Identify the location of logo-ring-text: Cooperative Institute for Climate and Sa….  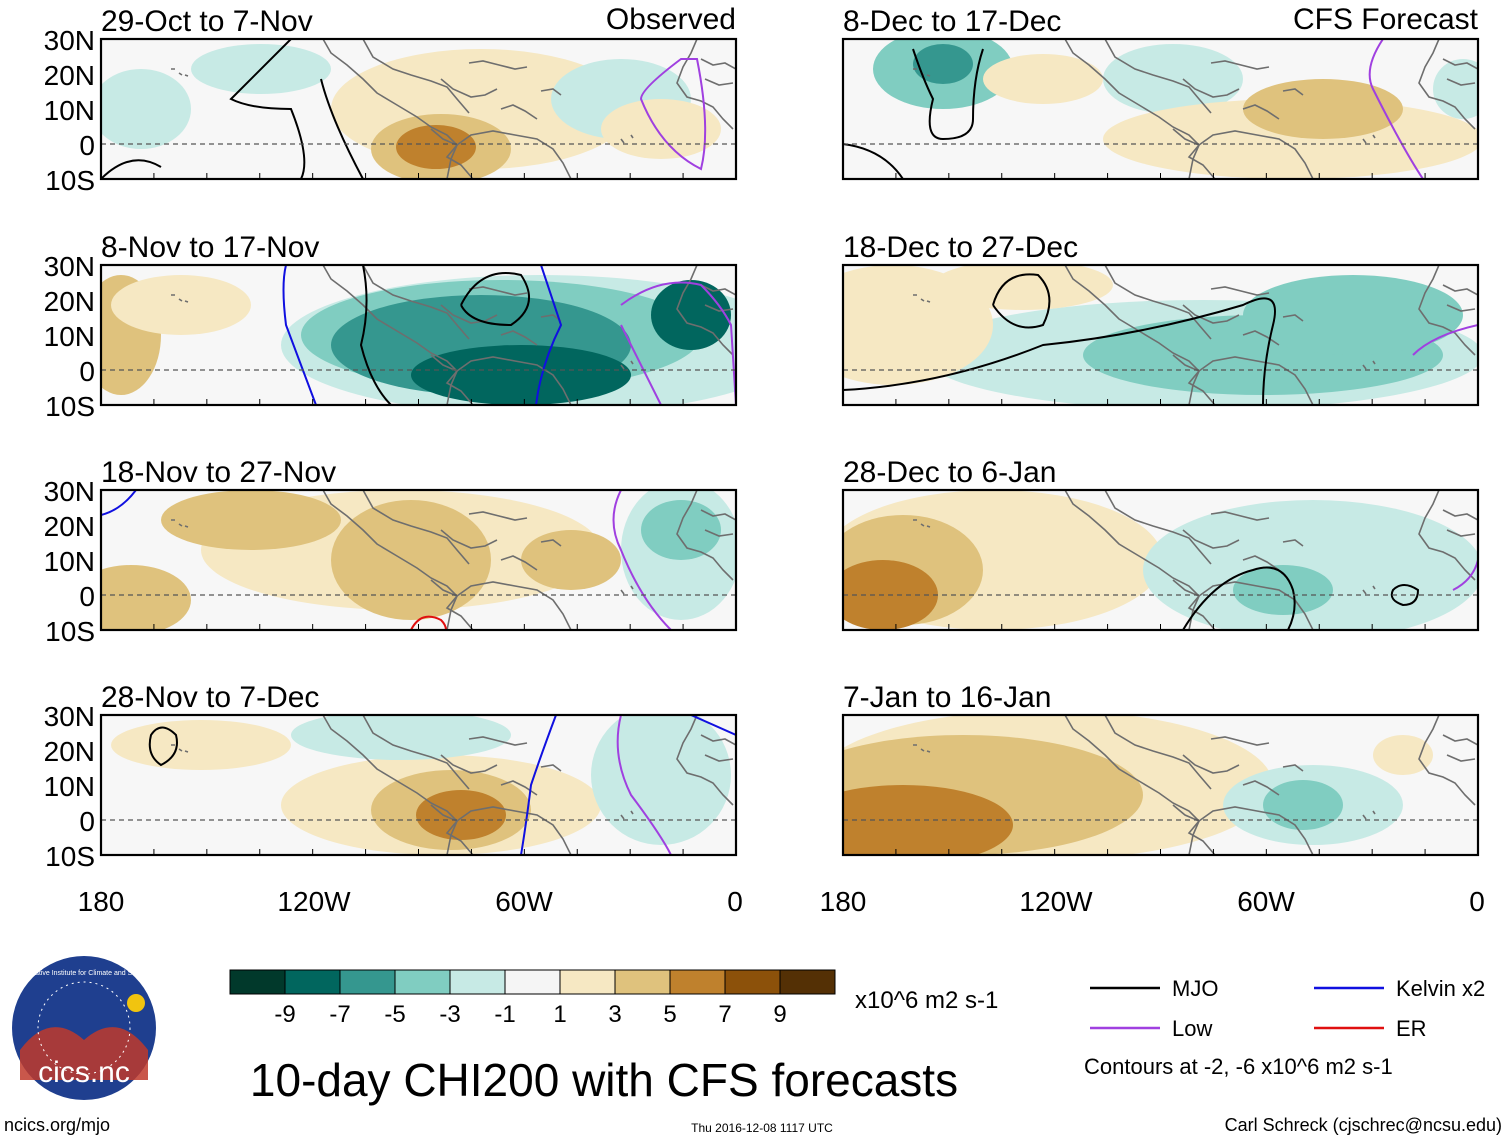
(84, 973).